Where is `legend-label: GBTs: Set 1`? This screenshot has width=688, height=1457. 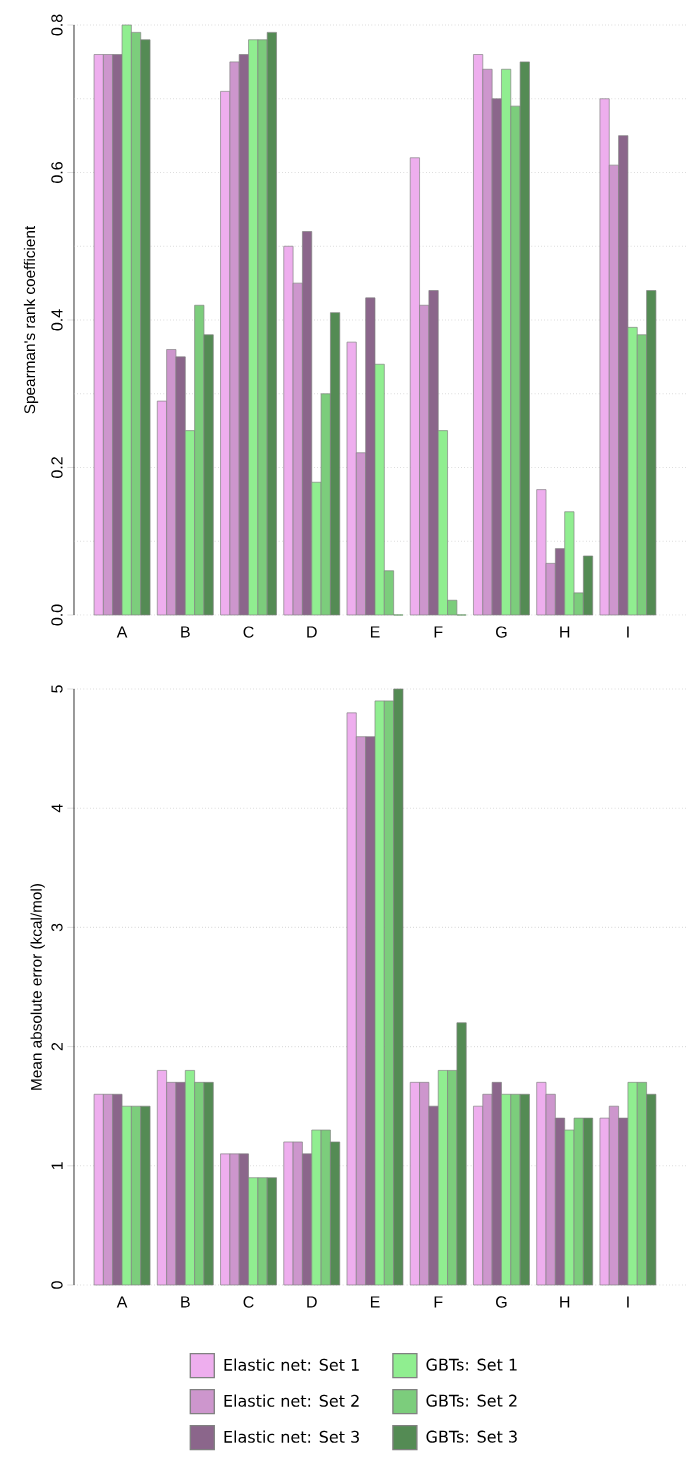
legend-label: GBTs: Set 1 is located at coordinates (471, 1364).